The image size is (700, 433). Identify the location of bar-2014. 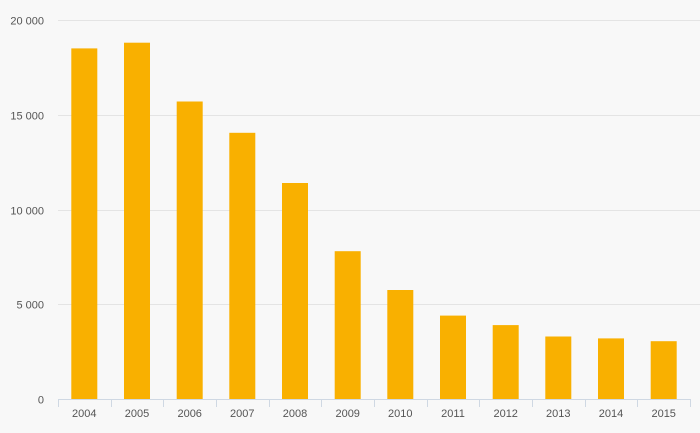
(611, 368).